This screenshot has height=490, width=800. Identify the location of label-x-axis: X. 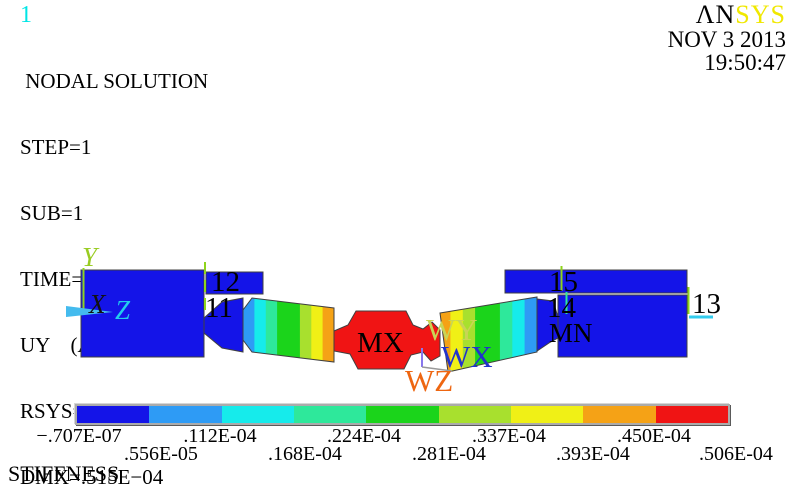
(97, 304).